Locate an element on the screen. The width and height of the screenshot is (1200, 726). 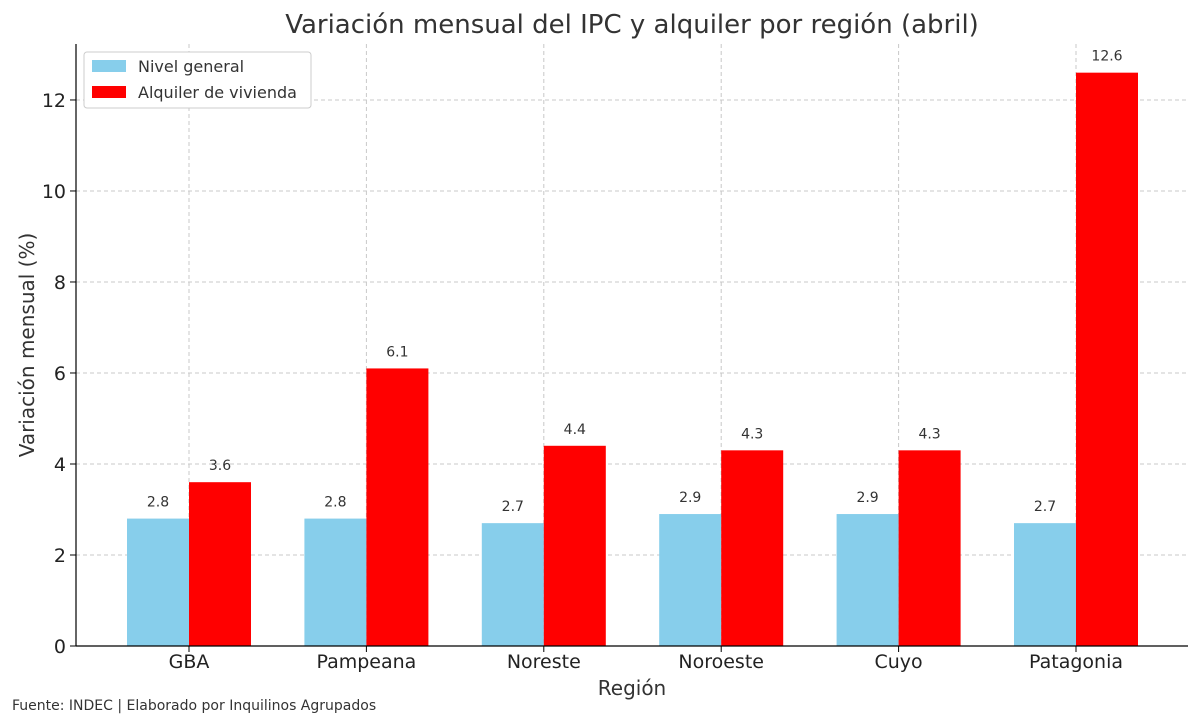
x-ticks: GBA Pampeana Noreste Noroeste Cuyo Patagonia is located at coordinates (646, 659).